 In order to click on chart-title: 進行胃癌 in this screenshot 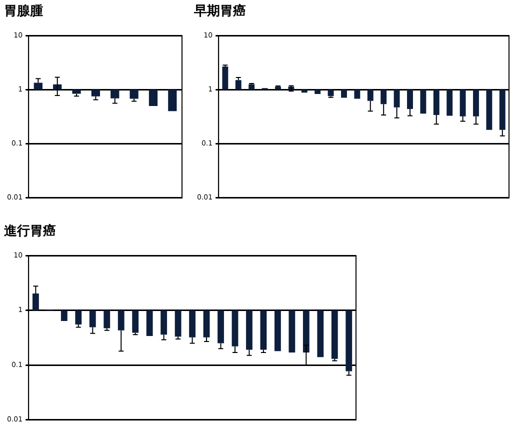, I will do `click(29, 231)`.